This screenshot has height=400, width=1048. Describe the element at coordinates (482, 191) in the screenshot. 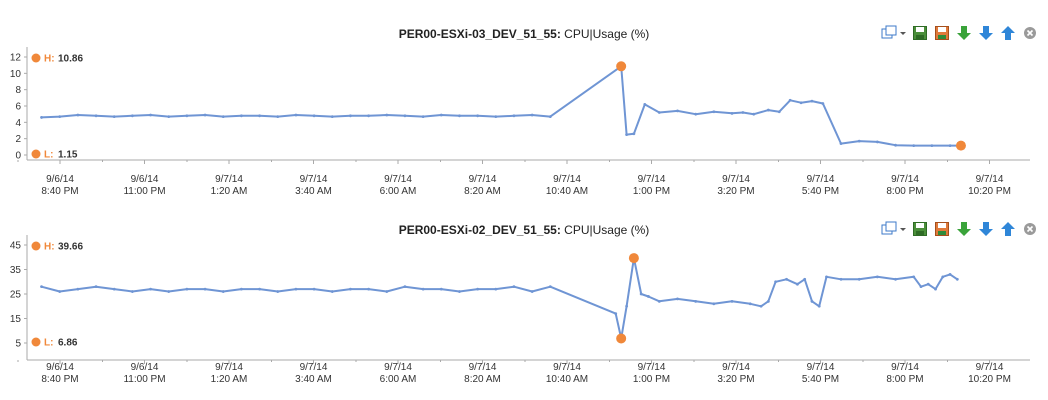

I see `x-tick-time: 8:20 AM` at that location.